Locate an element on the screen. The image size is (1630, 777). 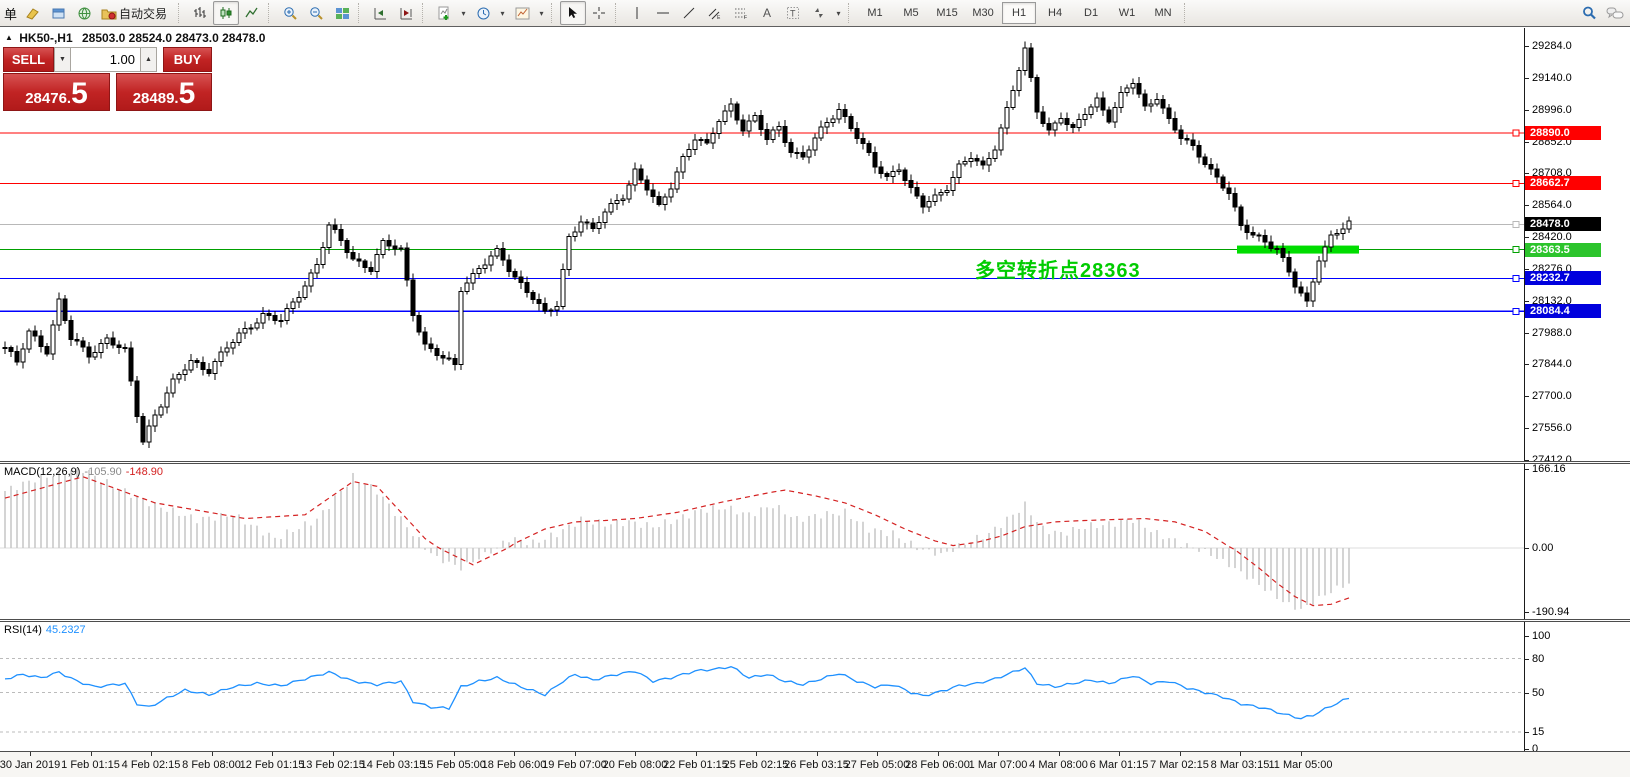
vertical-line-button is located at coordinates (637, 13).